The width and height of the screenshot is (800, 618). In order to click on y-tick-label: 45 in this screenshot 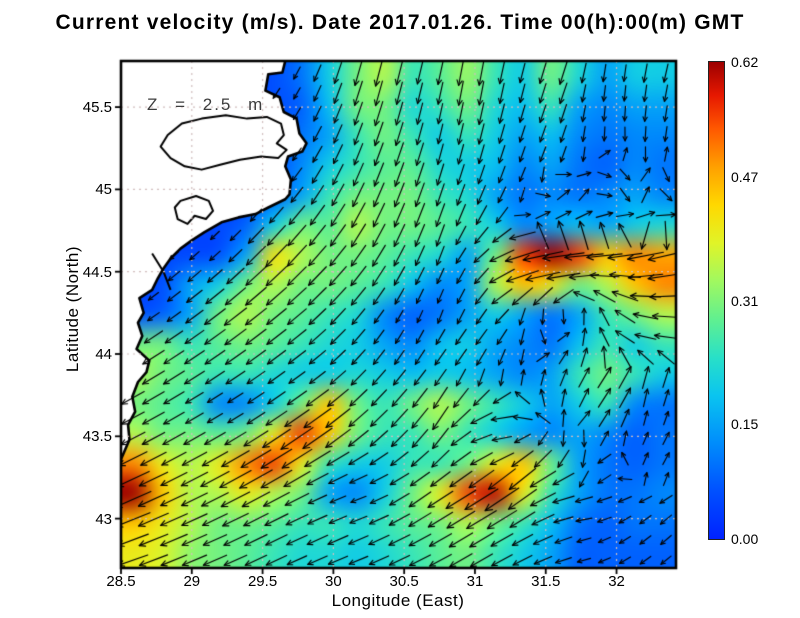, I will do `click(103, 190)`.